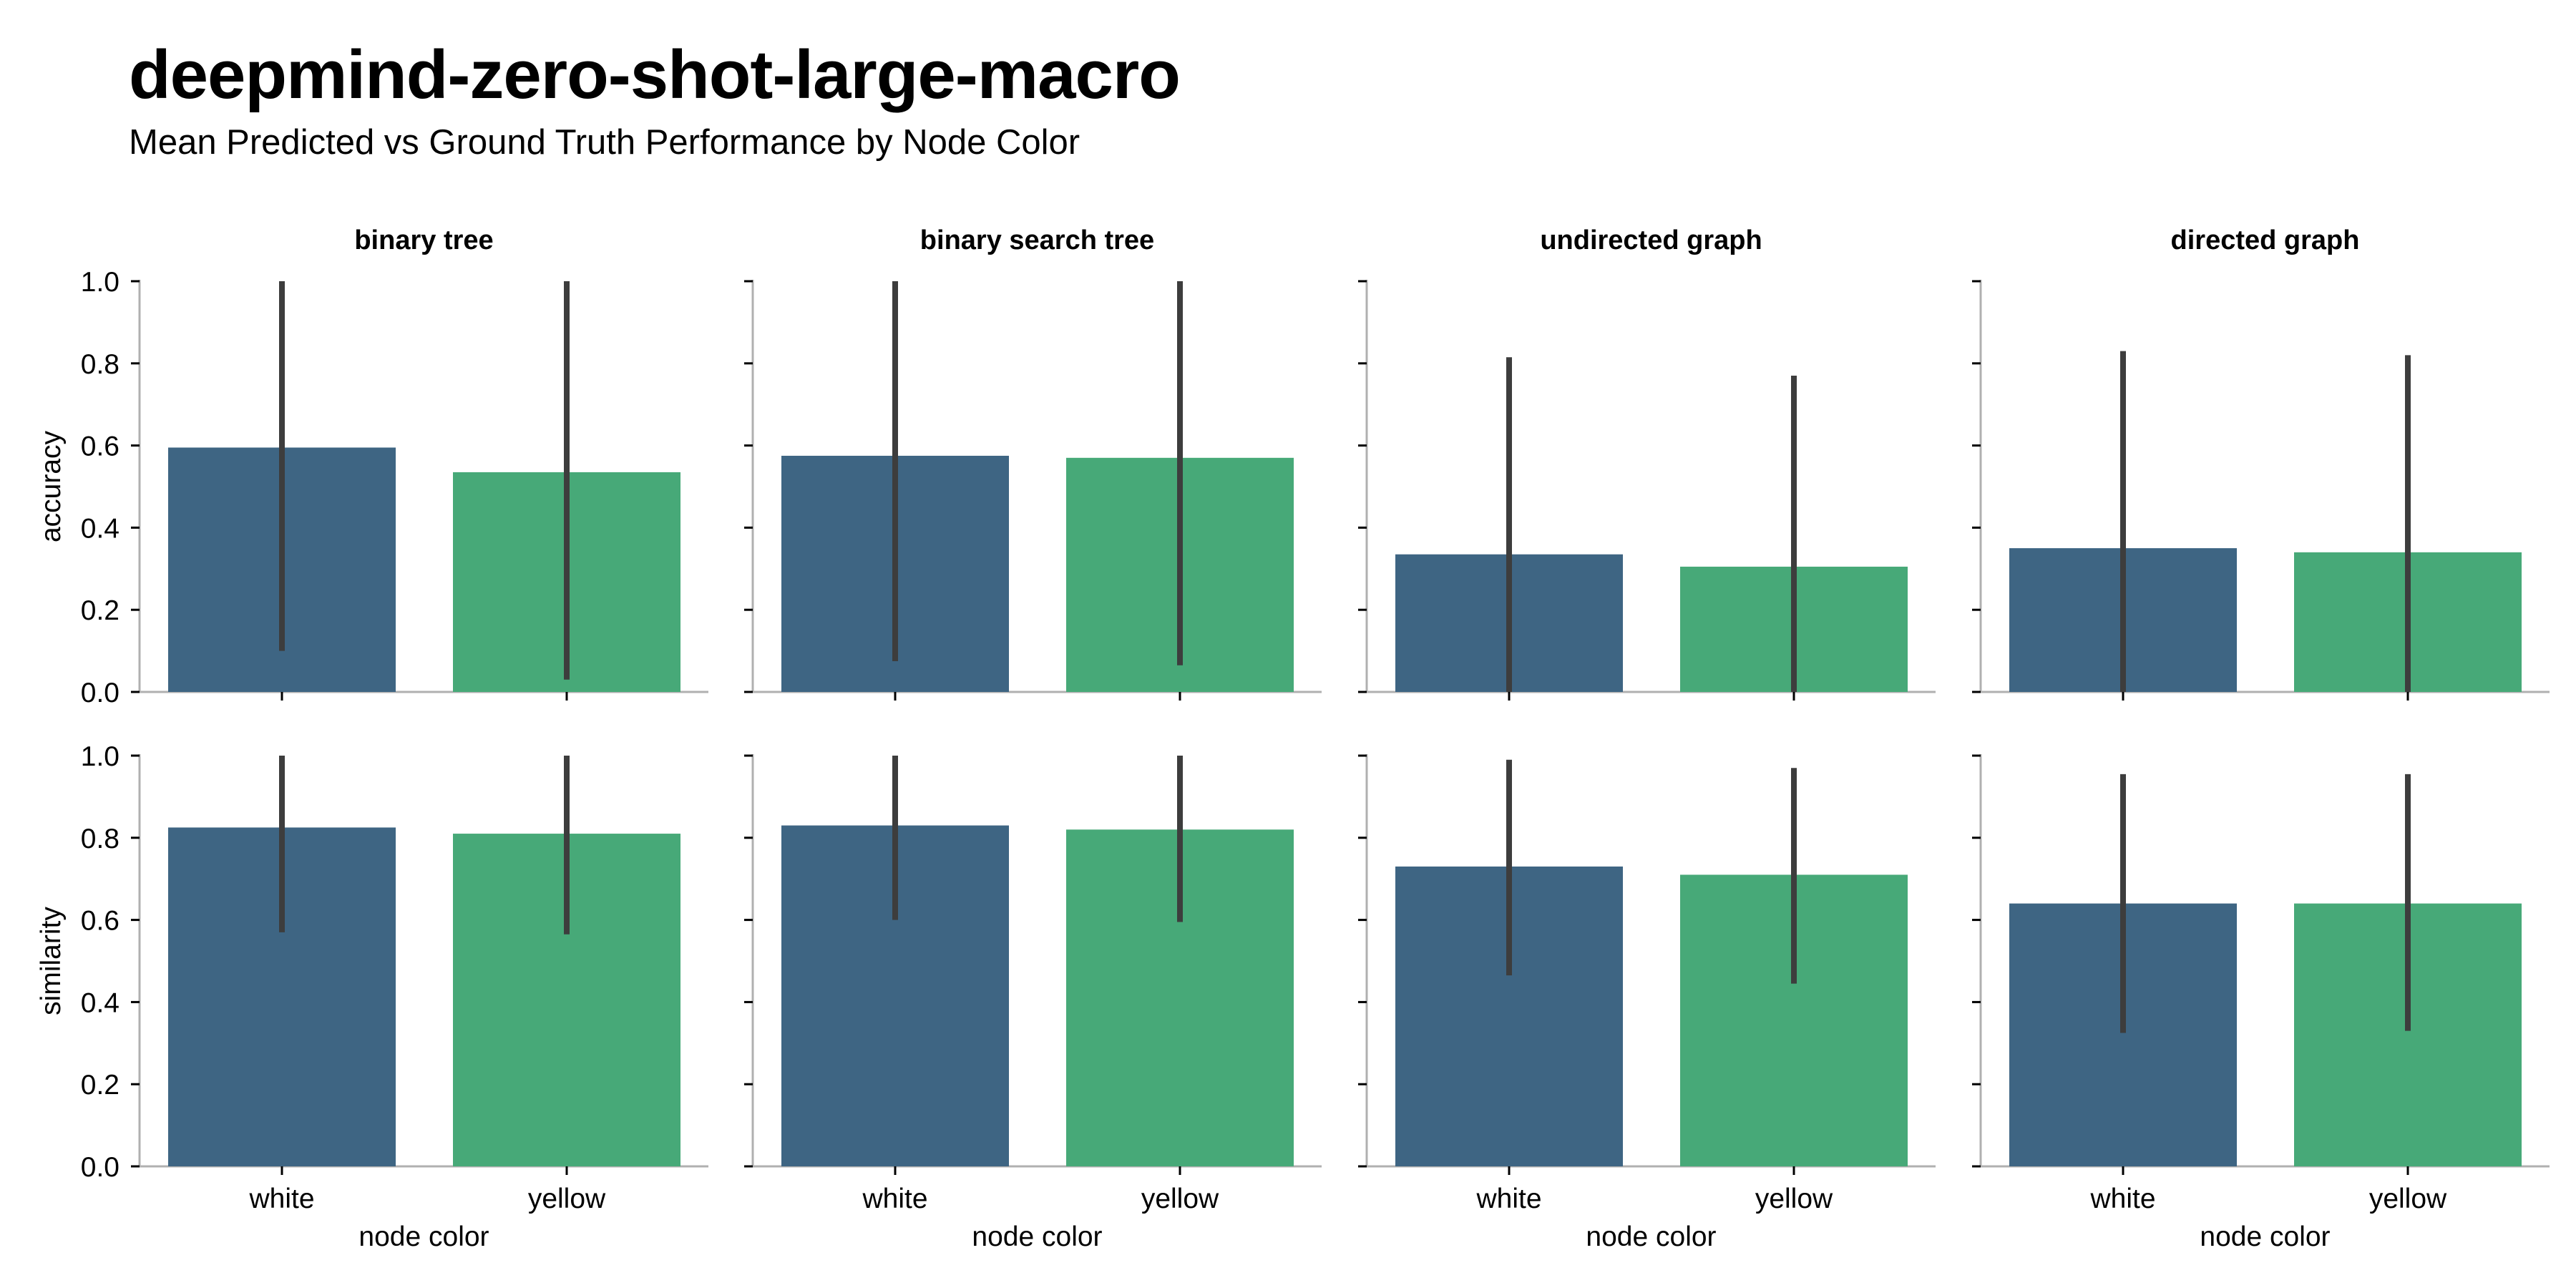 The width and height of the screenshot is (2576, 1288). I want to click on panel-title: binary search tree, so click(1037, 240).